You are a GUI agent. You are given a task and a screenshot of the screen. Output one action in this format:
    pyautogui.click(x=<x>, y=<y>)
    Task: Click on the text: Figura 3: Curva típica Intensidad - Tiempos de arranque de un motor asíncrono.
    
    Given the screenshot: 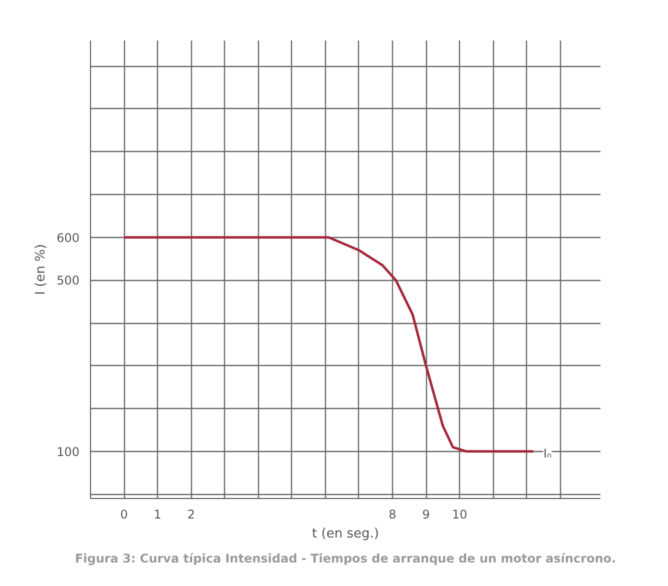 What is the action you would take?
    pyautogui.click(x=345, y=559)
    